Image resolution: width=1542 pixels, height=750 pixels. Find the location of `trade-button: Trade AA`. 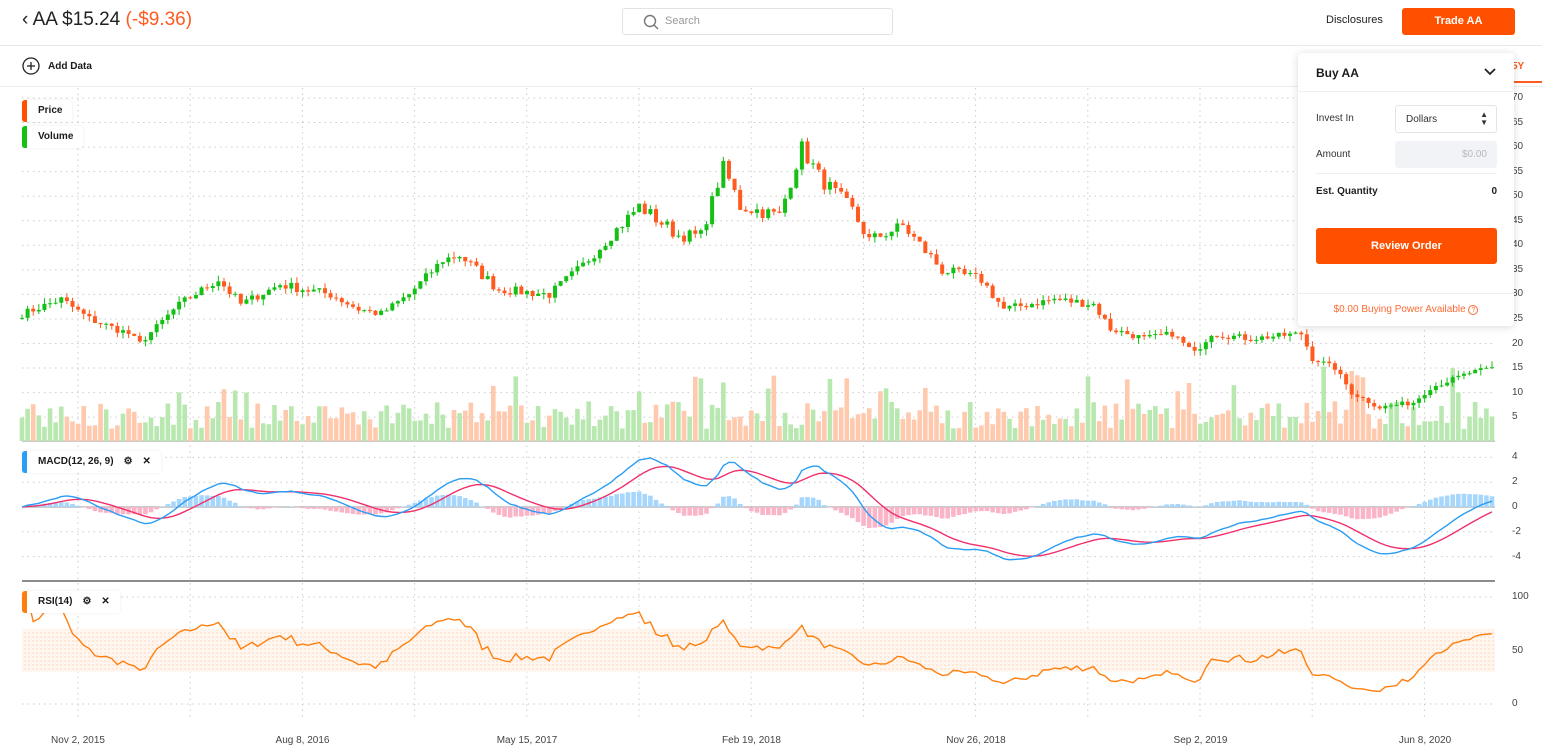

trade-button: Trade AA is located at coordinates (1458, 21).